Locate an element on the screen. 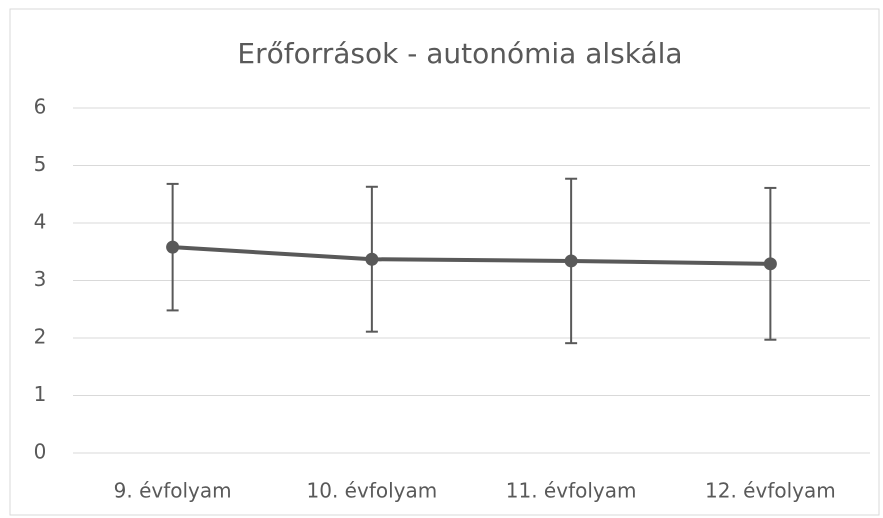  chart-title: Erőforrások - autonómia alskála is located at coordinates (459, 53).